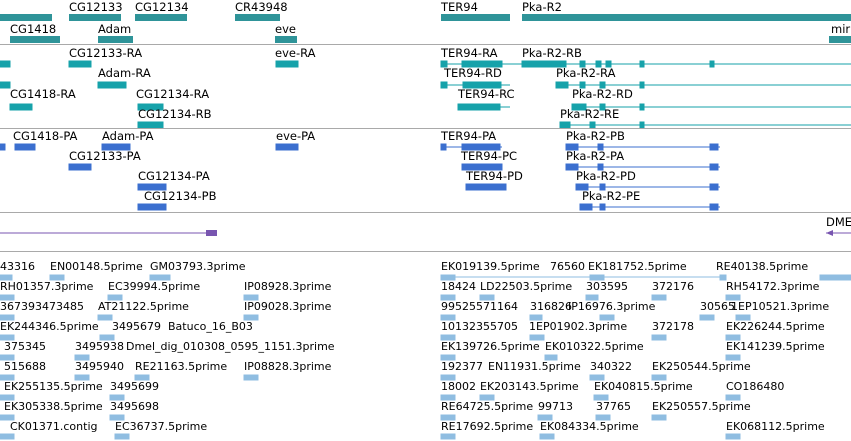  What do you see at coordinates (115, 29) in the screenshot?
I see `gene-label: Adam` at bounding box center [115, 29].